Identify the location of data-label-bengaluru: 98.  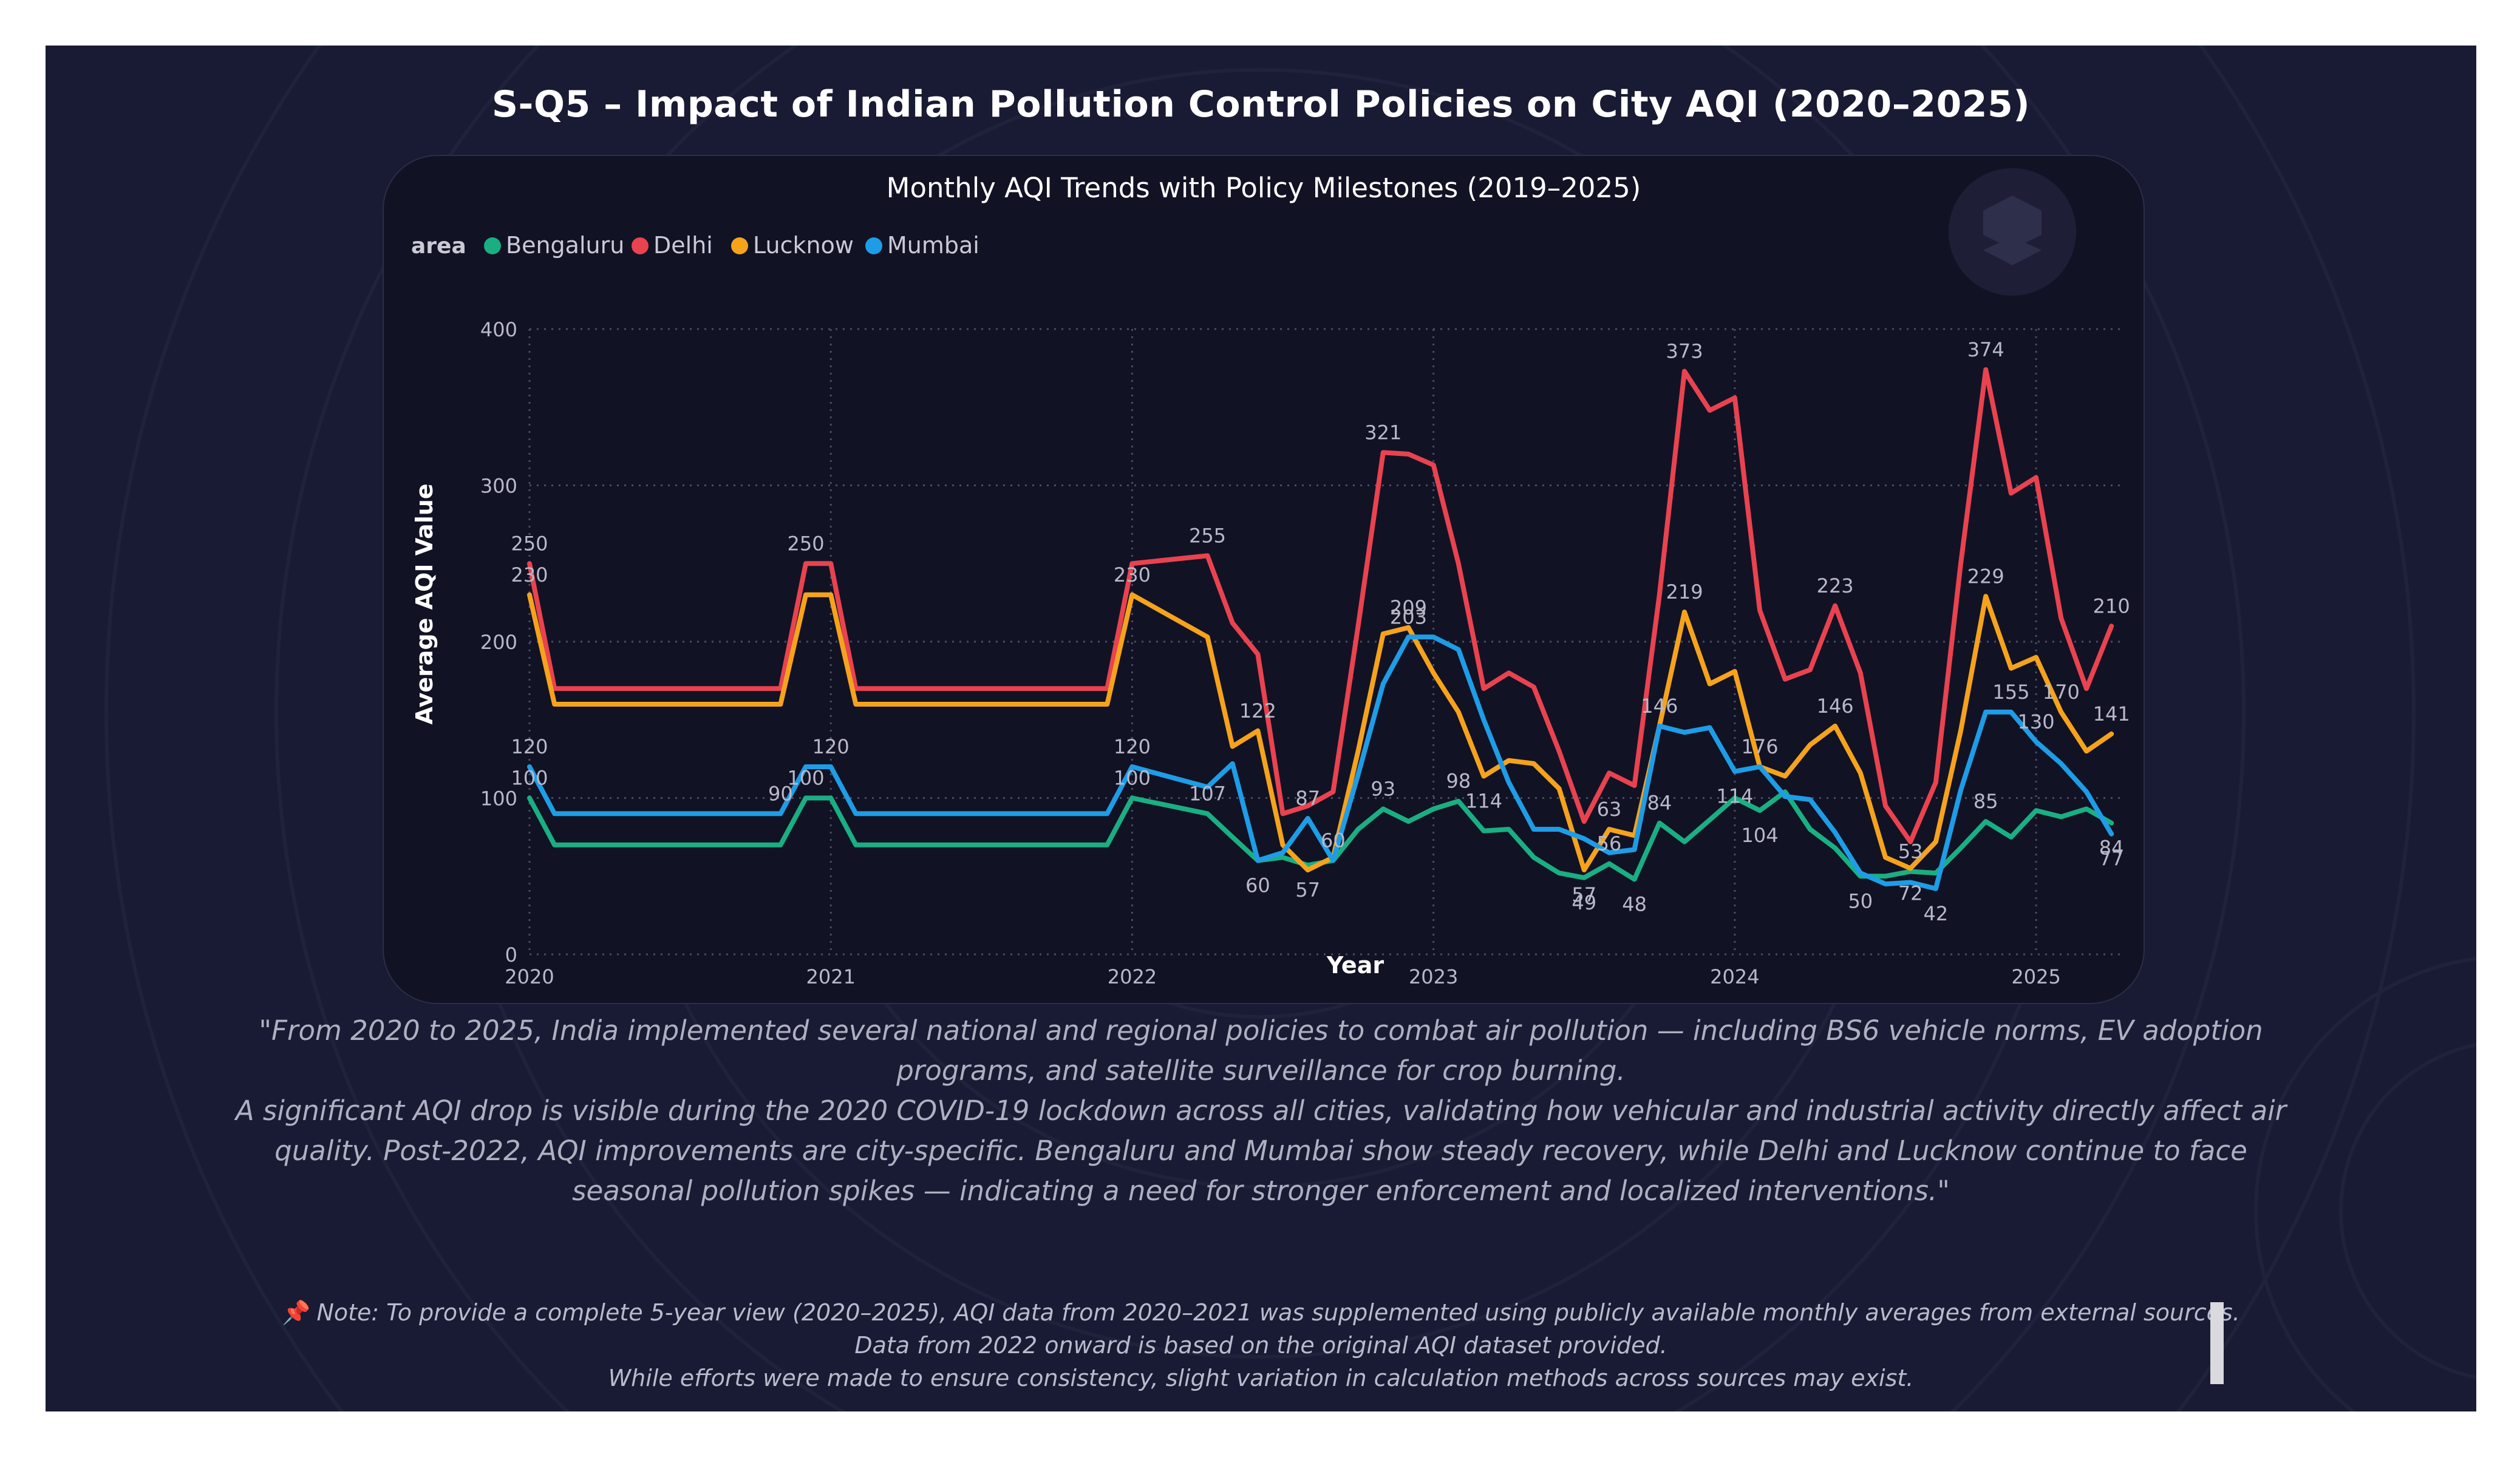
(1458, 781).